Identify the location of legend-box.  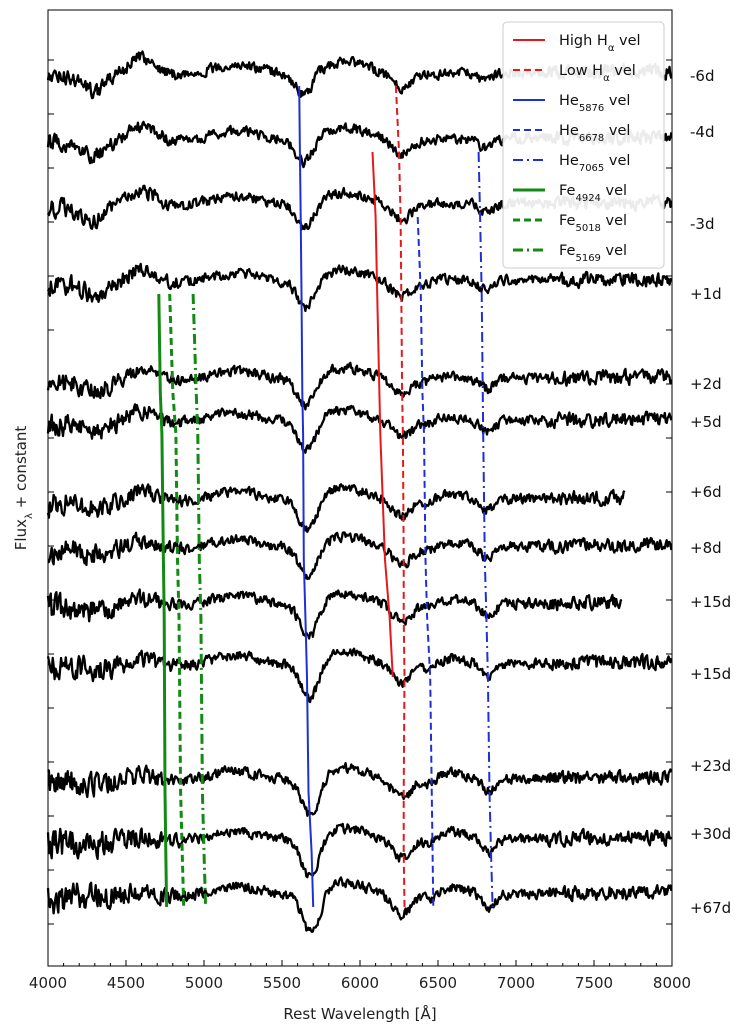
(583, 145).